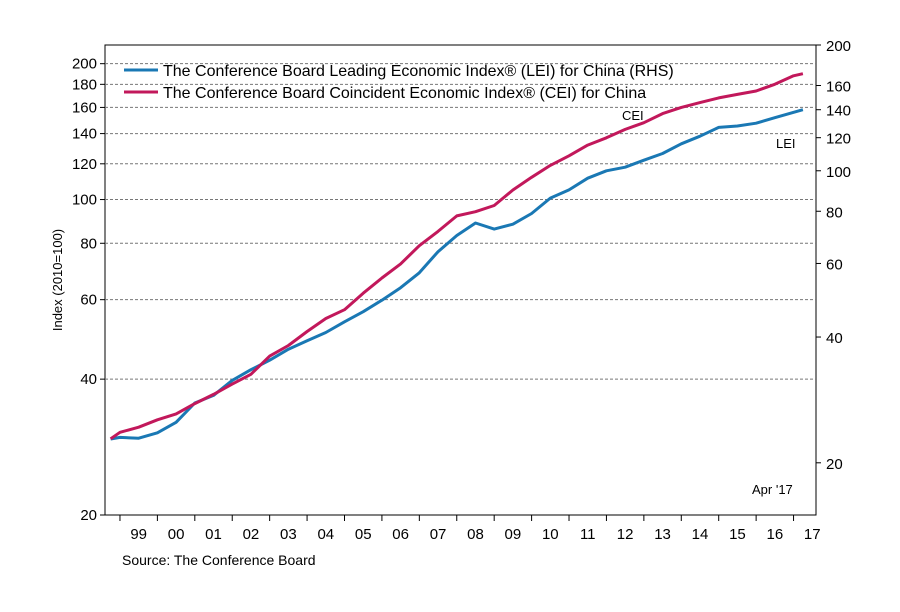  I want to click on right-axis: 20 40 60 80 100 120 140 160 200, so click(833, 255).